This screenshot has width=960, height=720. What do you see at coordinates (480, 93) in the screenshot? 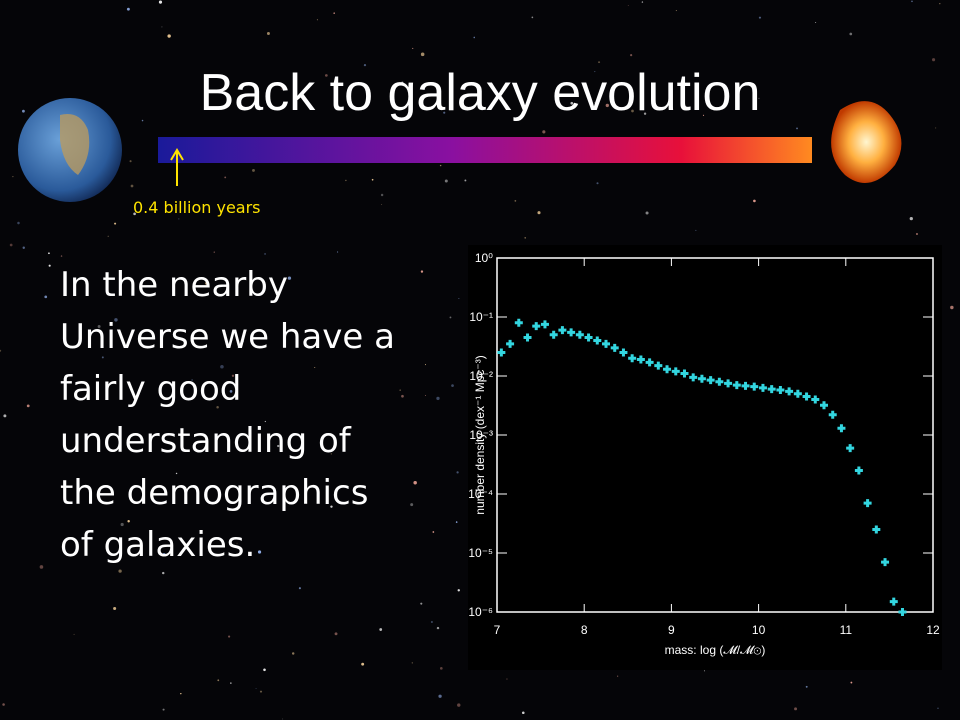
I see `slide-title: Back to galaxy evolution` at bounding box center [480, 93].